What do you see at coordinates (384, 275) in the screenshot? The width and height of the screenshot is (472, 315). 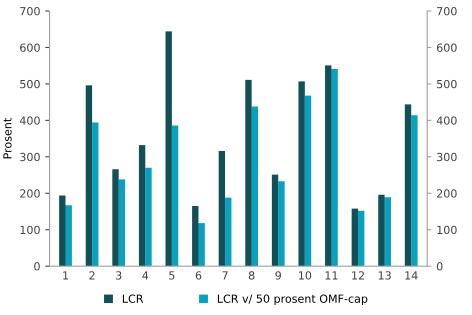 I see `x-tick-label: 13` at bounding box center [384, 275].